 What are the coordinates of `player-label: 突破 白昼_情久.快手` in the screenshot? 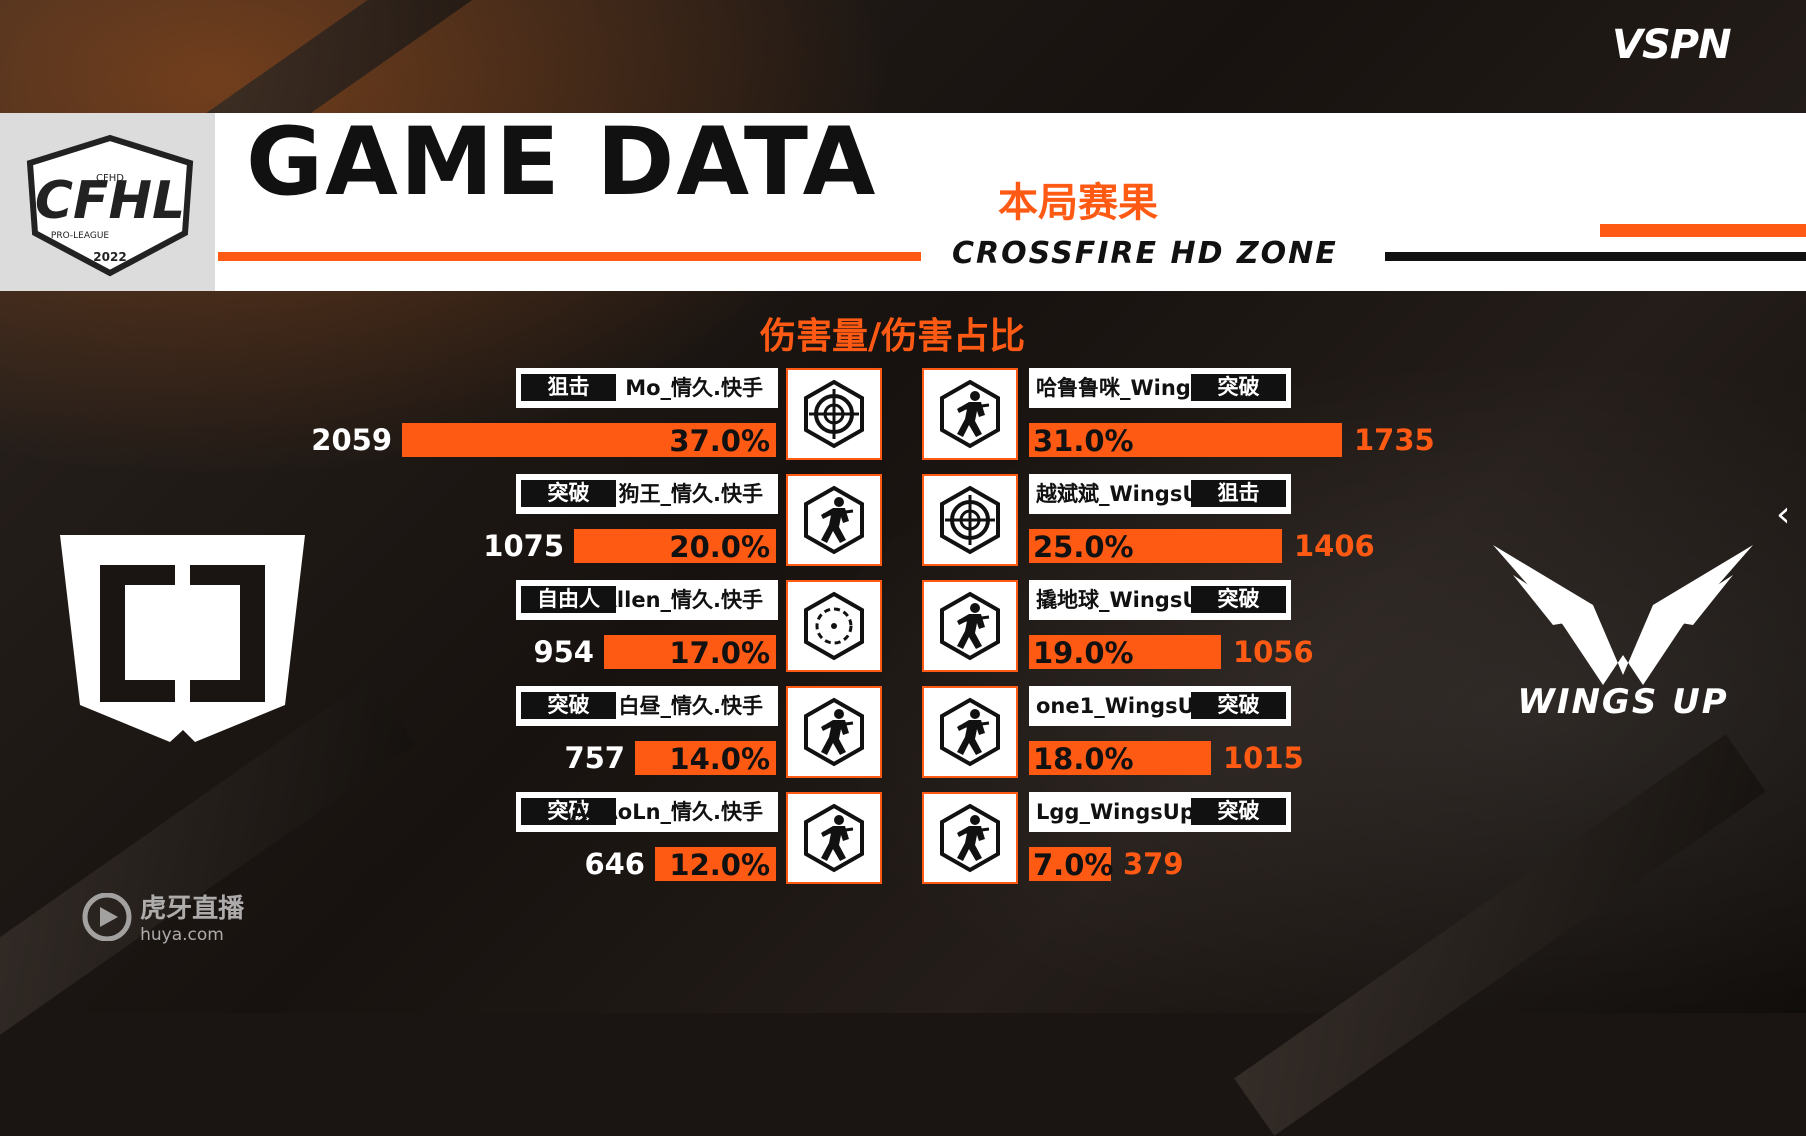 It's located at (647, 706).